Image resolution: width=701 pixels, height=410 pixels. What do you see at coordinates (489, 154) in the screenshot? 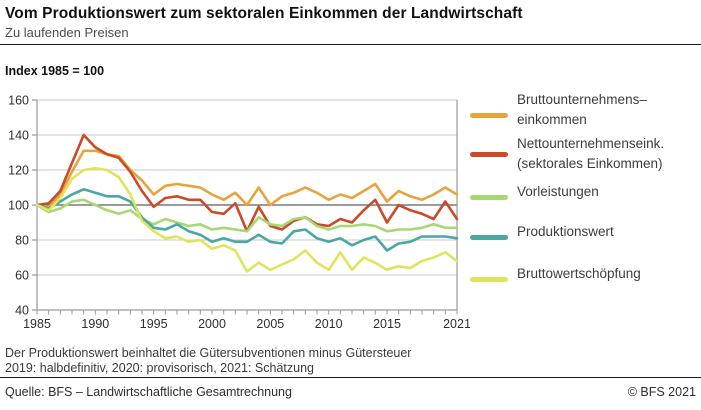
I see `legend-swatch-red` at bounding box center [489, 154].